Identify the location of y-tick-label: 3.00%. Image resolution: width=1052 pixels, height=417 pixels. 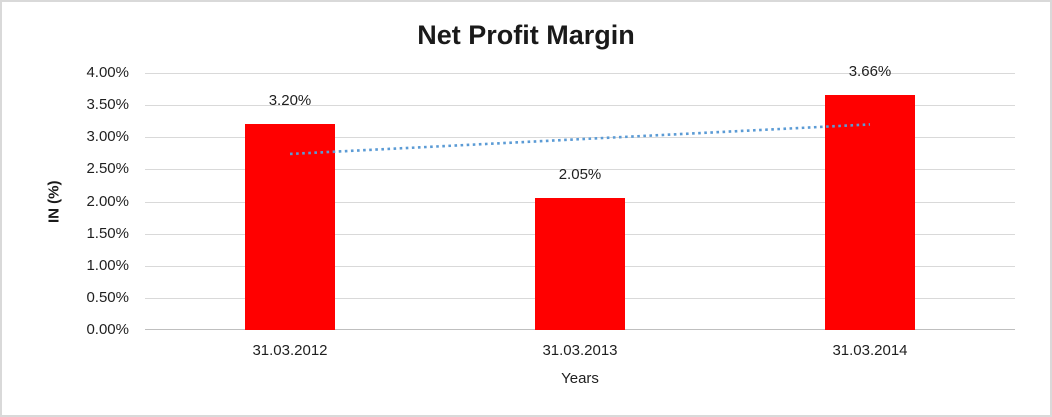
(107, 136).